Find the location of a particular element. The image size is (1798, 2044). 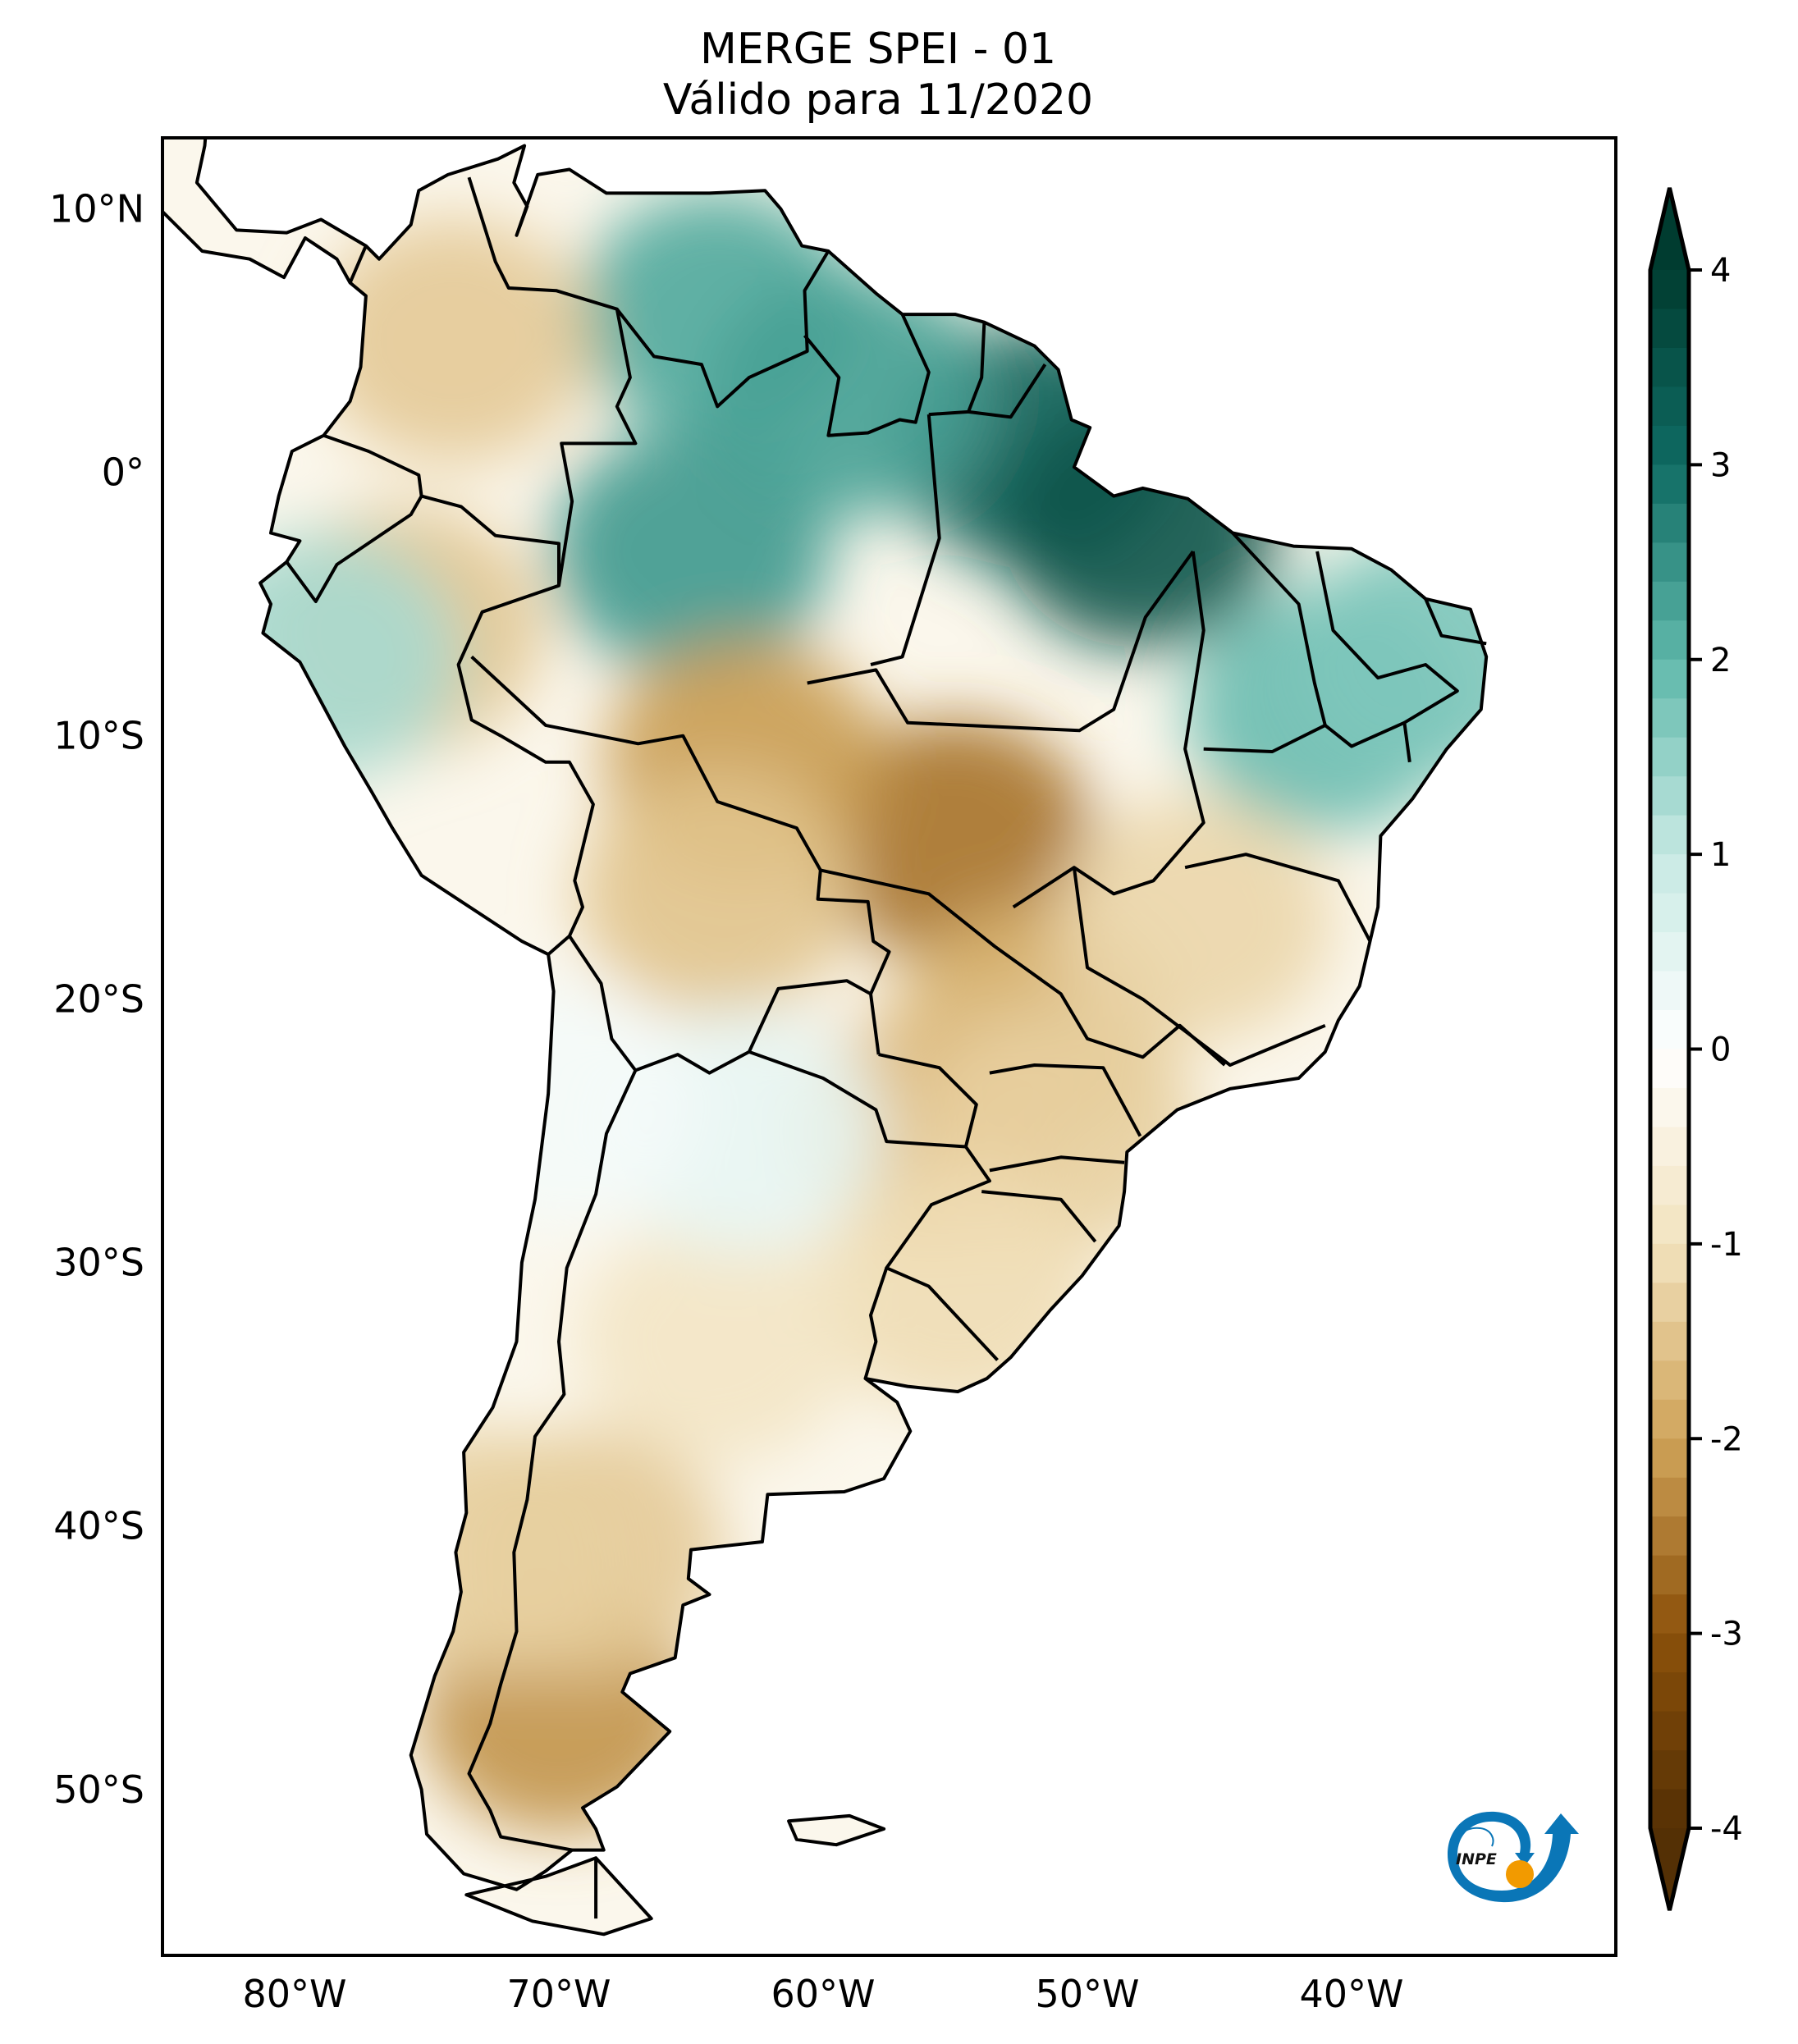

y-tick-label: 20°S is located at coordinates (98, 999).